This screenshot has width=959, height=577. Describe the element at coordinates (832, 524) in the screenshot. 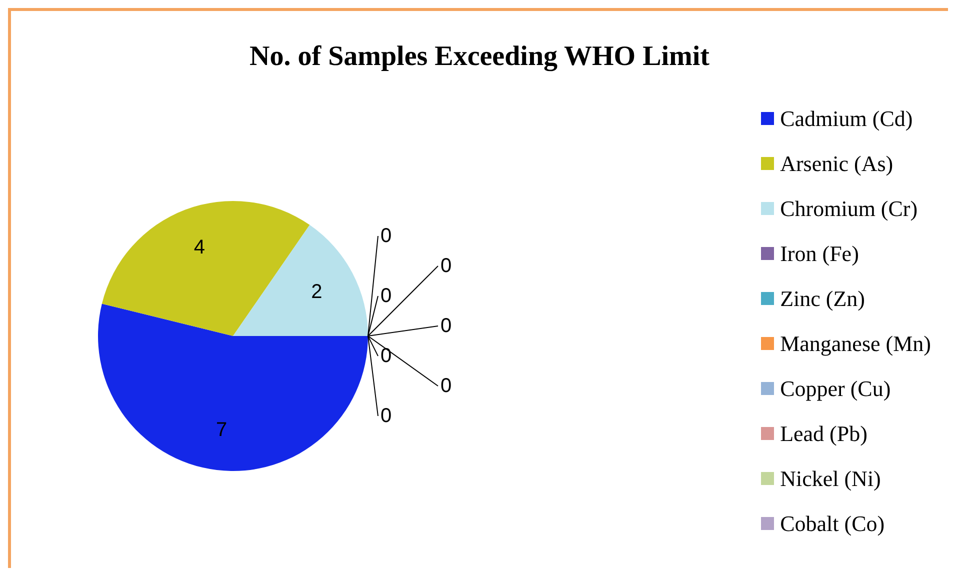

I see `legend-label: Cobalt (Co)` at that location.